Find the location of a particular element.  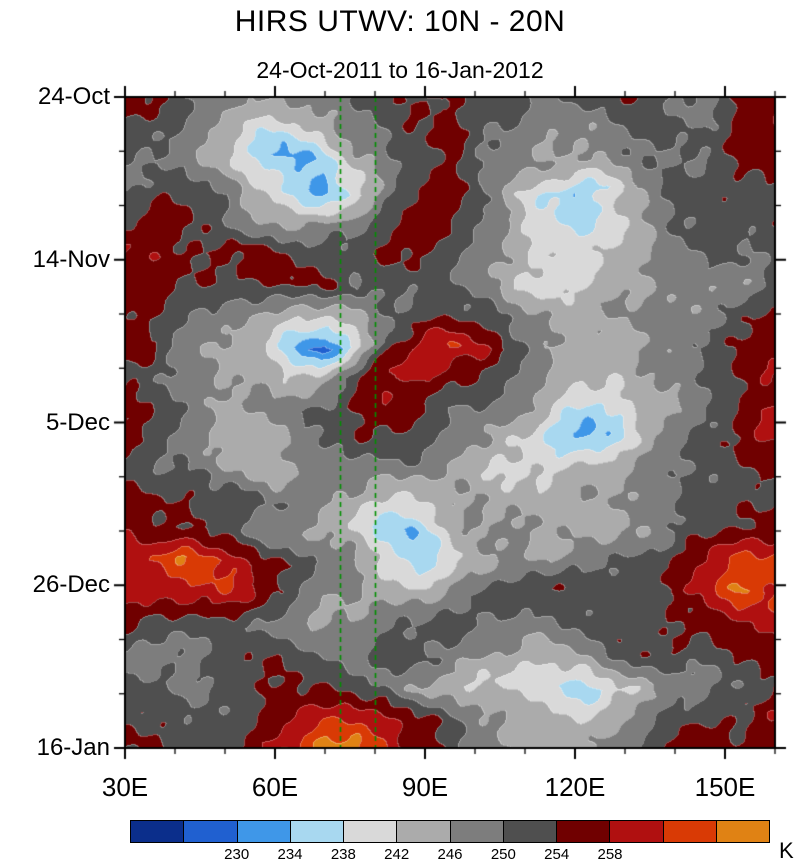

colorbar-tick-label: 258 is located at coordinates (610, 854).